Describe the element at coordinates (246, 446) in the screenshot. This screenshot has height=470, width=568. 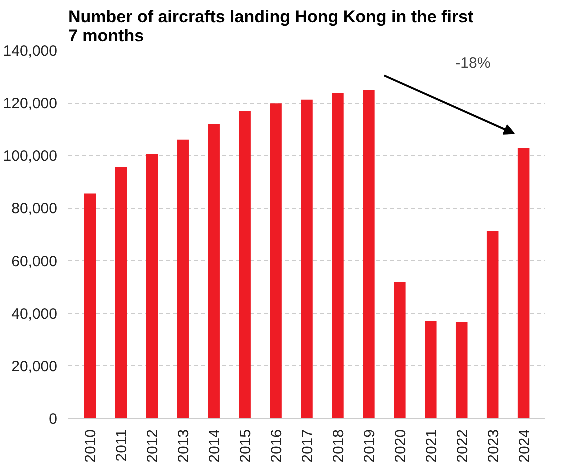
I see `x-tick-label: 2015` at that location.